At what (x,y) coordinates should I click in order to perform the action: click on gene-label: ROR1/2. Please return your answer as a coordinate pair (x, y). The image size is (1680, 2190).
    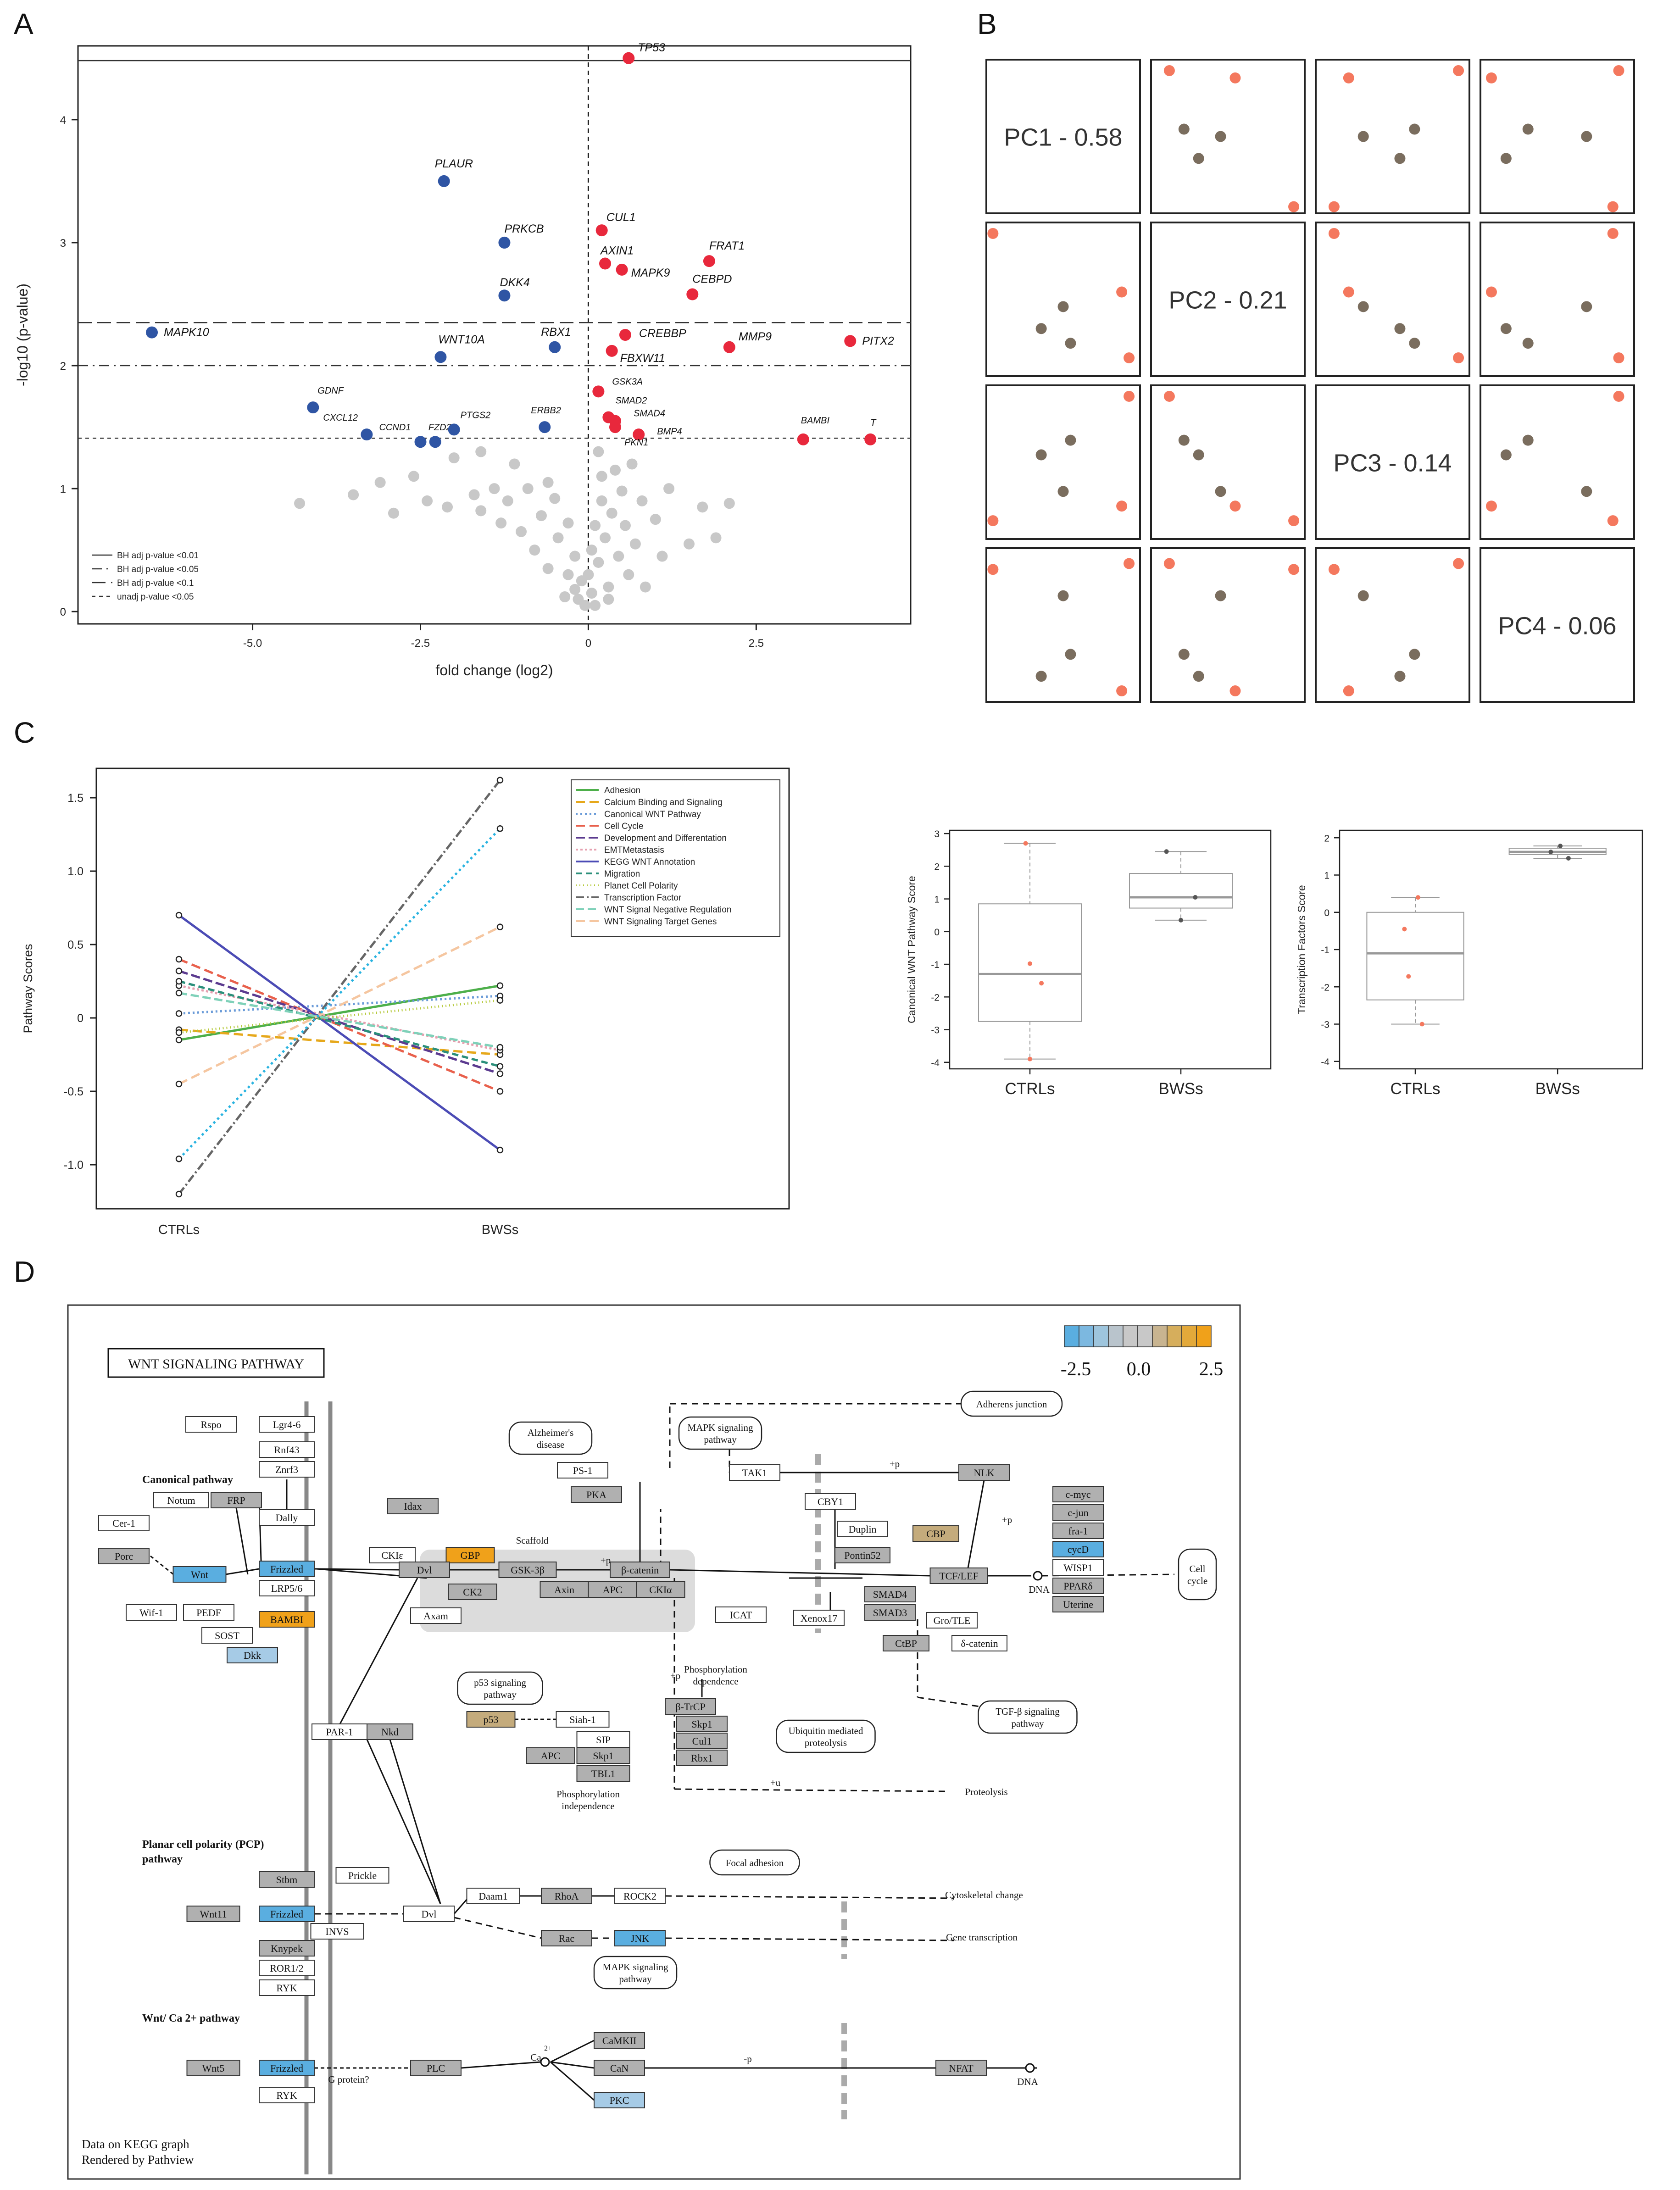
    Looking at the image, I should click on (286, 1968).